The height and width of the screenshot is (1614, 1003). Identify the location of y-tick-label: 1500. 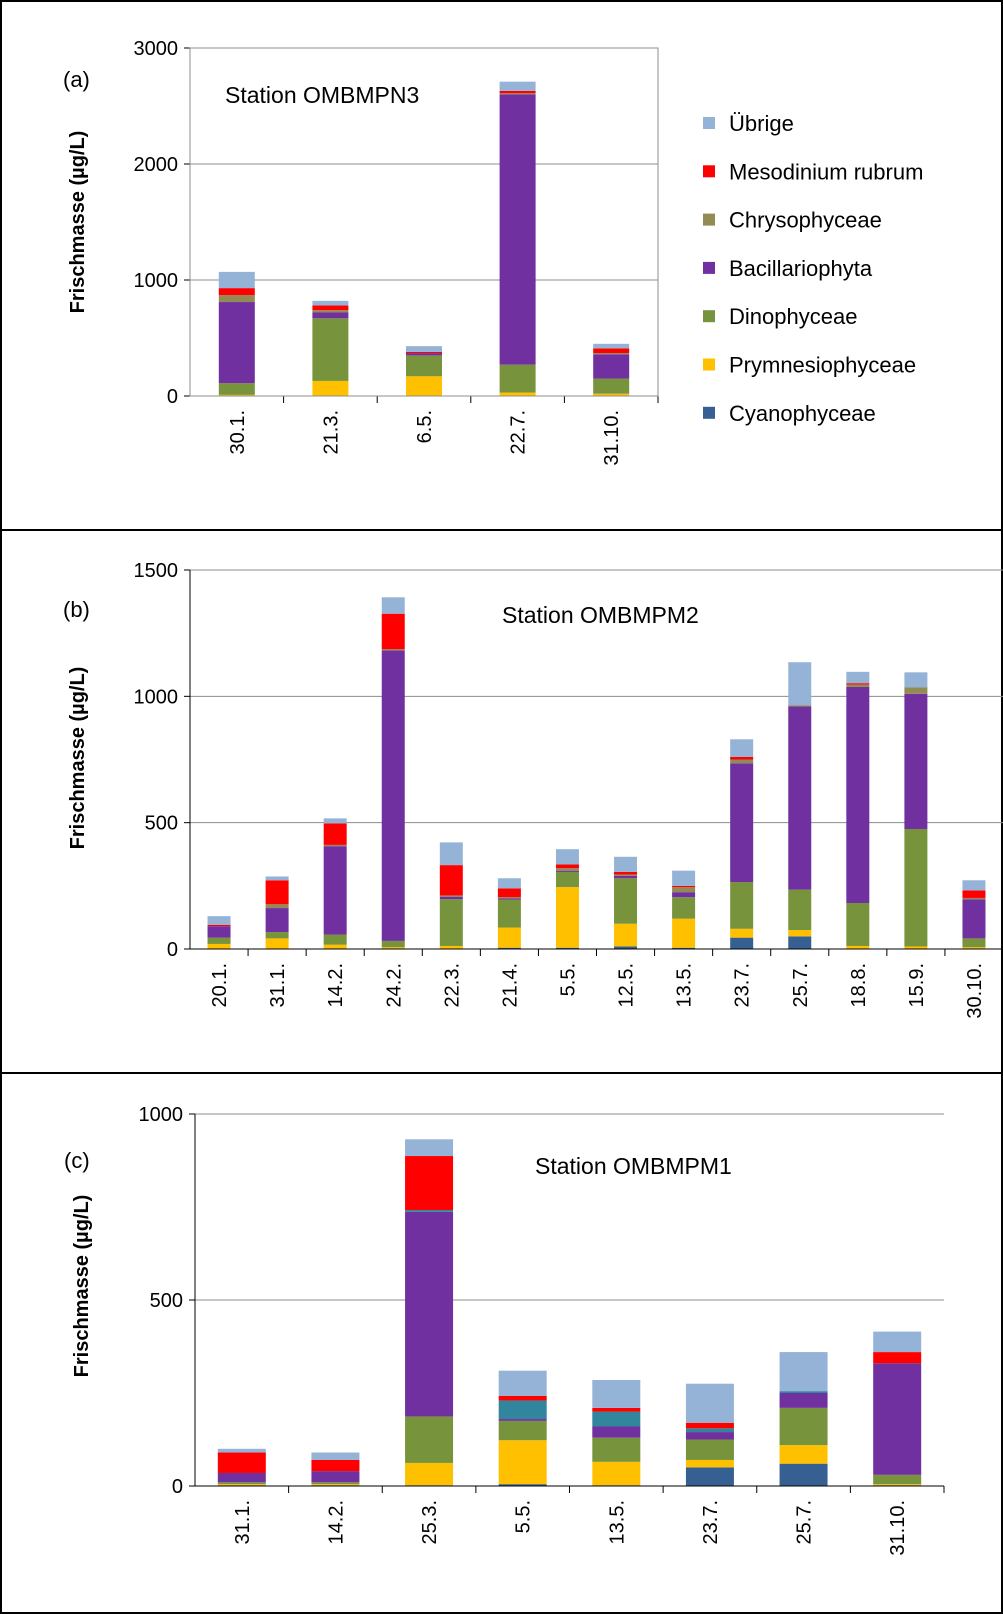
(156, 571).